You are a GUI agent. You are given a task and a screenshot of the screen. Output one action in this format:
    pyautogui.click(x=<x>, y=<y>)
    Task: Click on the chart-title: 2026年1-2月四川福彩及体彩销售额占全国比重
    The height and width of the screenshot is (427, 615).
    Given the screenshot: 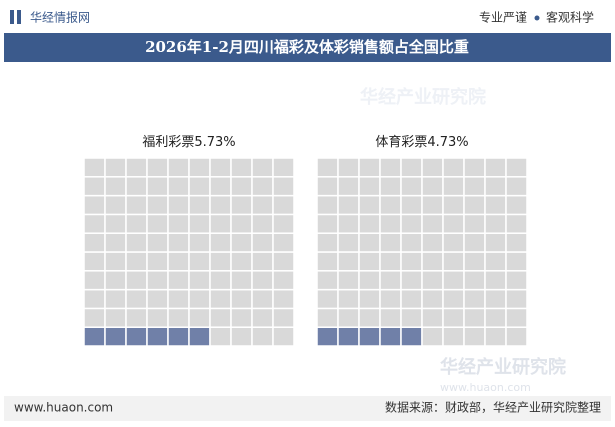 What is the action you would take?
    pyautogui.click(x=307, y=47)
    